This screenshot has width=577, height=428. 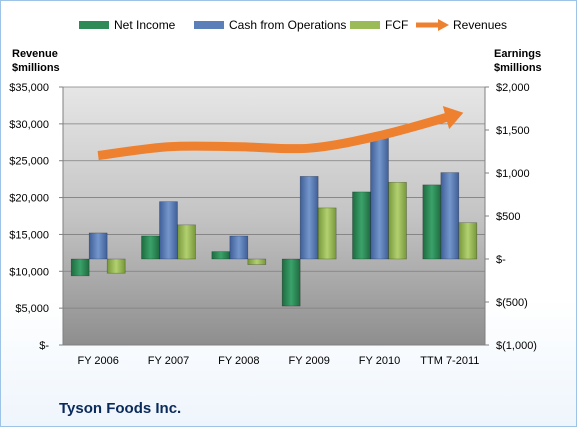 What do you see at coordinates (379, 361) in the screenshot?
I see `x-tick-label: FY 2010` at bounding box center [379, 361].